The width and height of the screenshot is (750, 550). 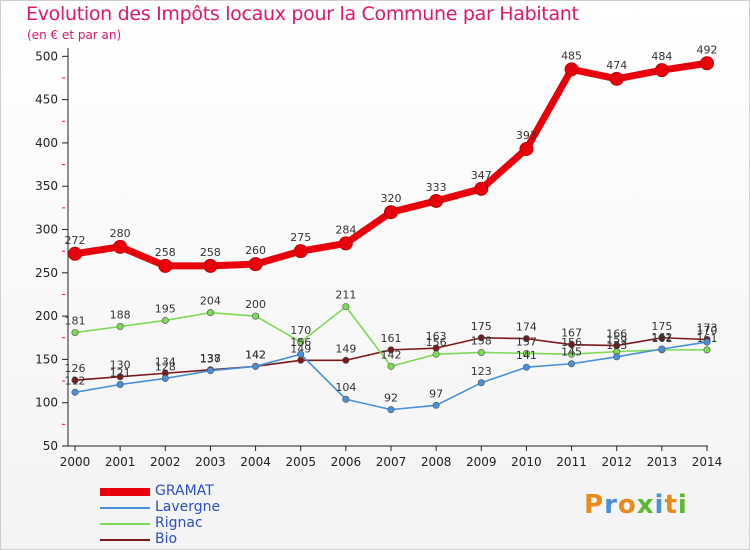 What do you see at coordinates (345, 387) in the screenshot?
I see `data-label: 104` at bounding box center [345, 387].